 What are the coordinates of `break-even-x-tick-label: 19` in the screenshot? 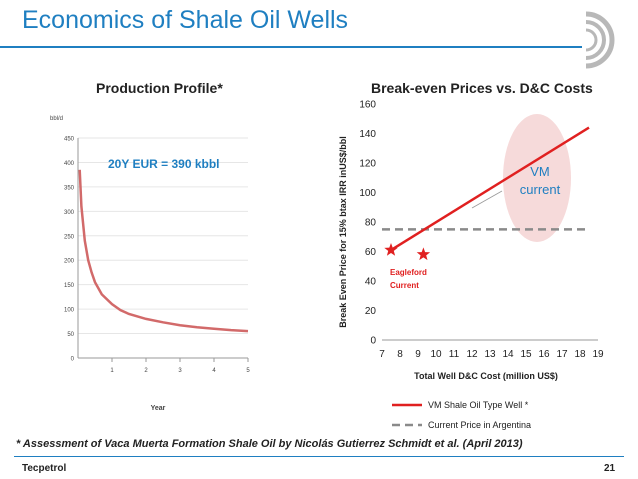 It's located at (598, 354).